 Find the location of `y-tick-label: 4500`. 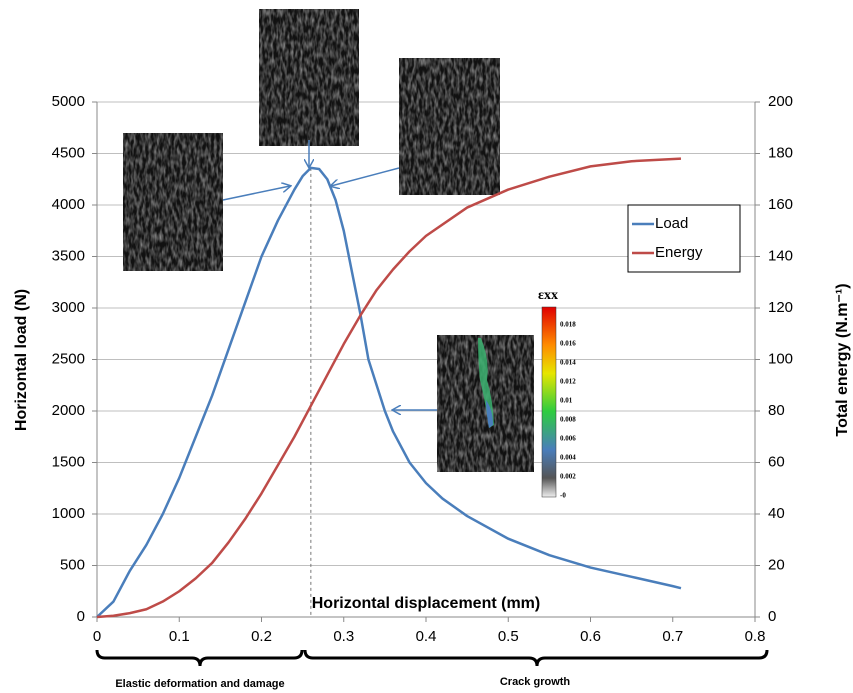

y-tick-label: 4500 is located at coordinates (68, 152).